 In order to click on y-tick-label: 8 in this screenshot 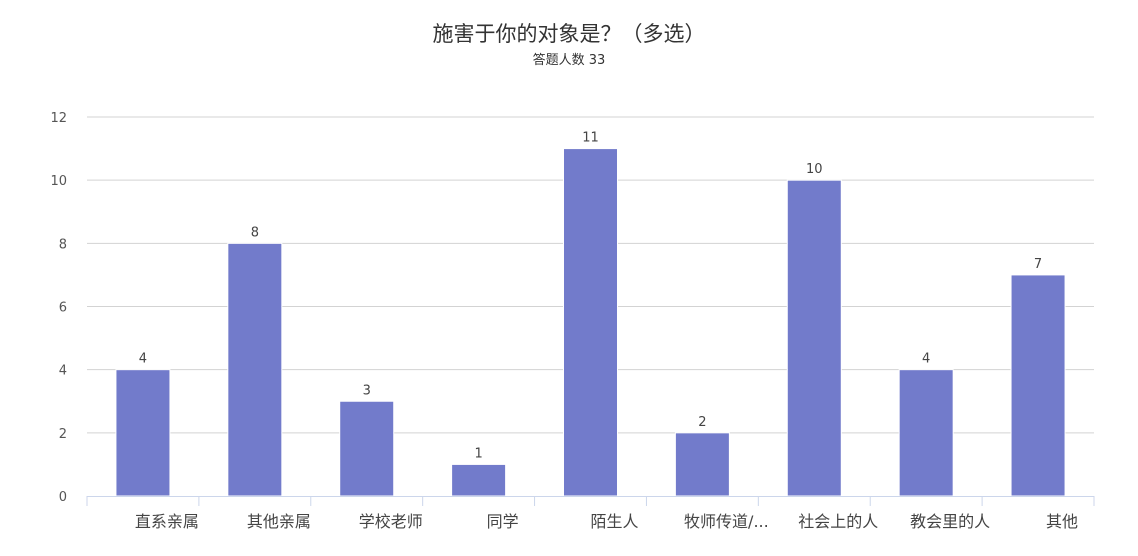, I will do `click(63, 244)`.